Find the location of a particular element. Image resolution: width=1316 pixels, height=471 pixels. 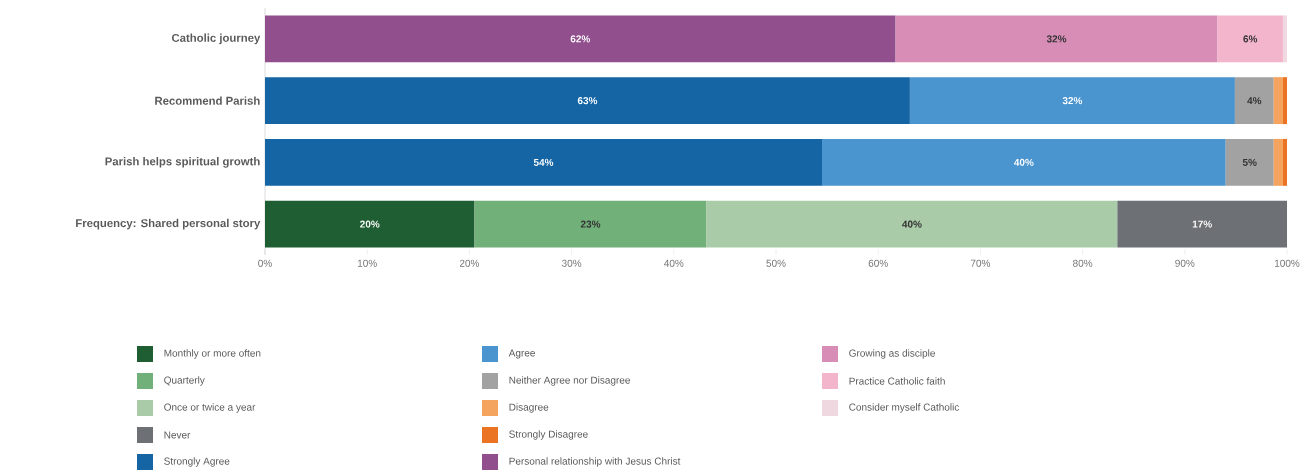

data-label: 20% is located at coordinates (370, 224).